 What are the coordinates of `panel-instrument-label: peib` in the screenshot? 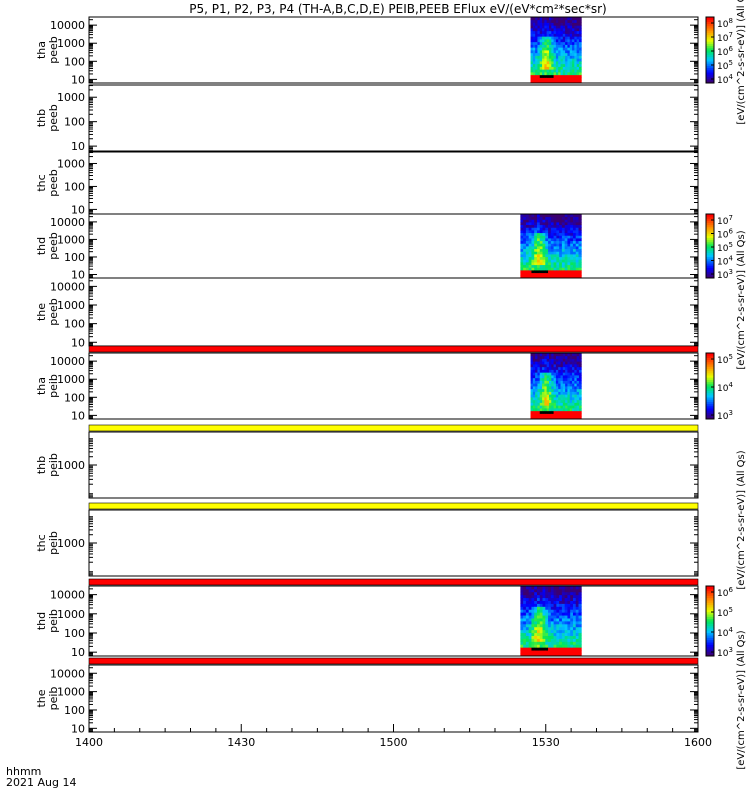 It's located at (53, 543).